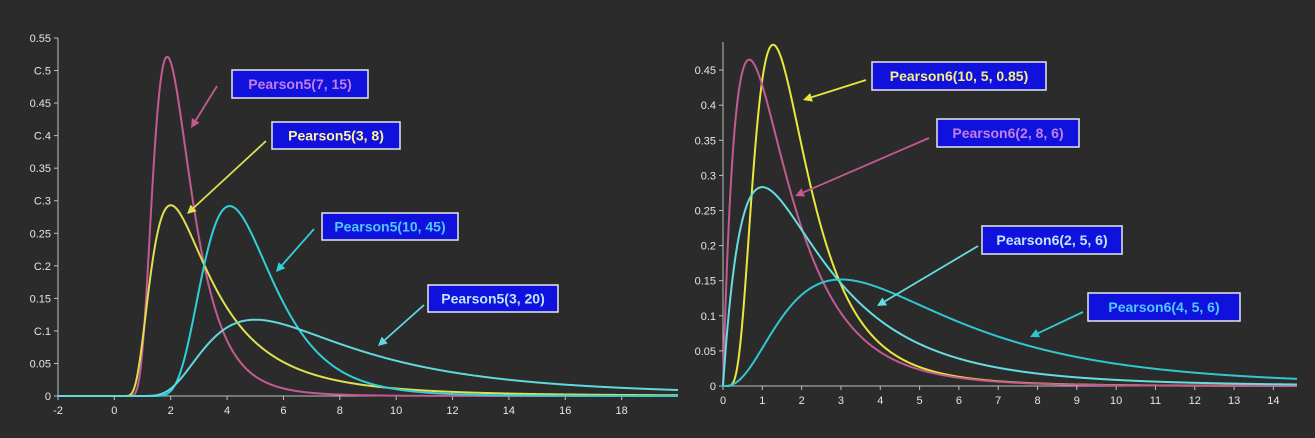 Image resolution: width=1315 pixels, height=438 pixels. Describe the element at coordinates (920, 401) in the screenshot. I see `x-tick-label: 5` at that location.